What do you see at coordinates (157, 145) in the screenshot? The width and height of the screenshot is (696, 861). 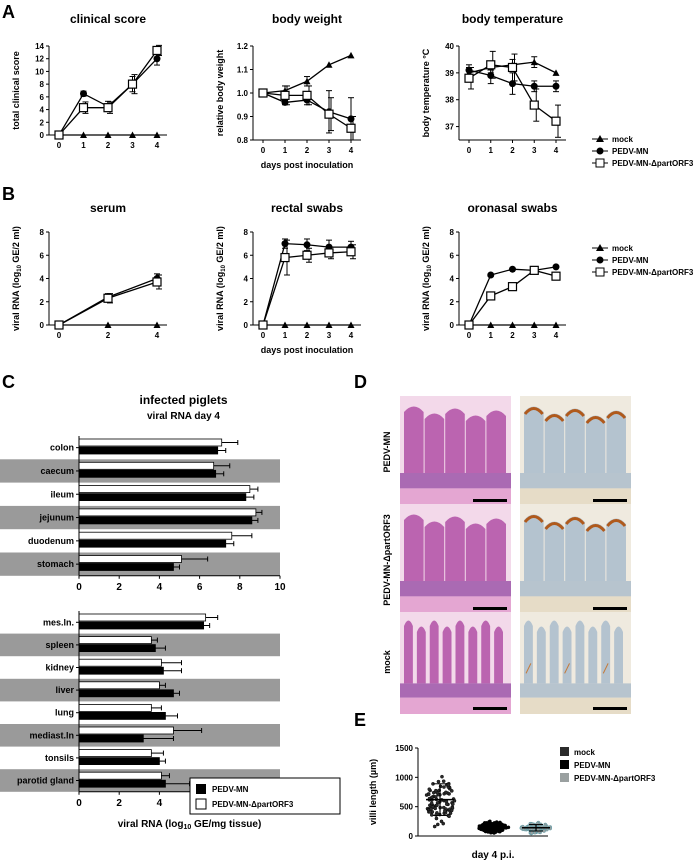 I see `x-tick-label: 4` at bounding box center [157, 145].